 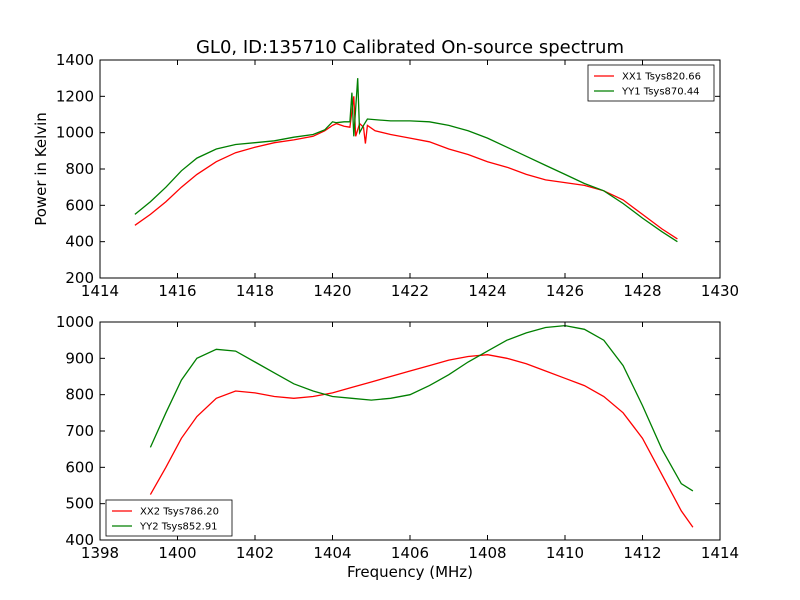 What do you see at coordinates (410, 553) in the screenshot?
I see `bottom-x-tick-label: 1406` at bounding box center [410, 553].